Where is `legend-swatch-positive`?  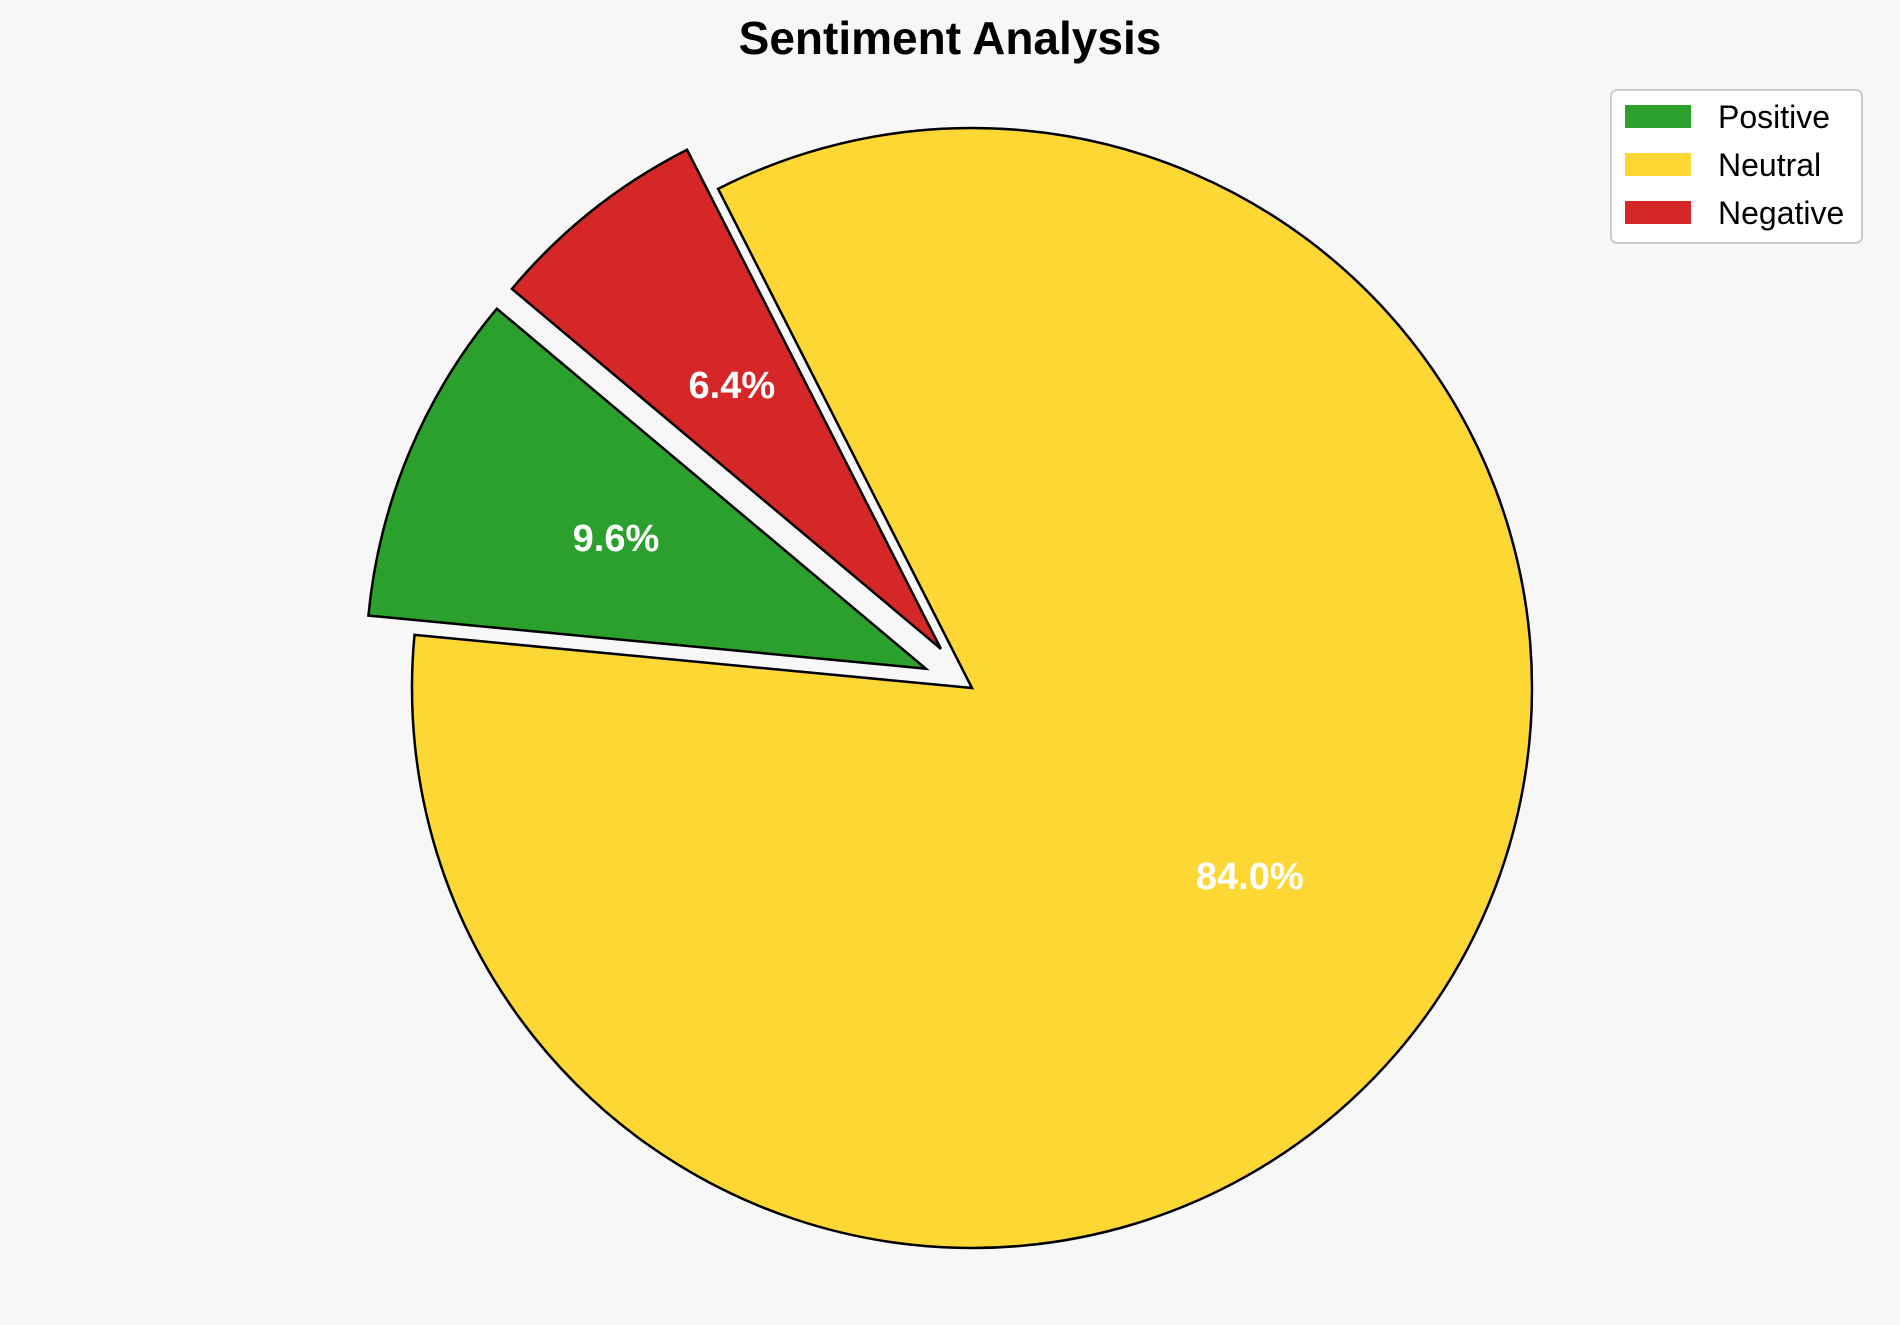 legend-swatch-positive is located at coordinates (1658, 116).